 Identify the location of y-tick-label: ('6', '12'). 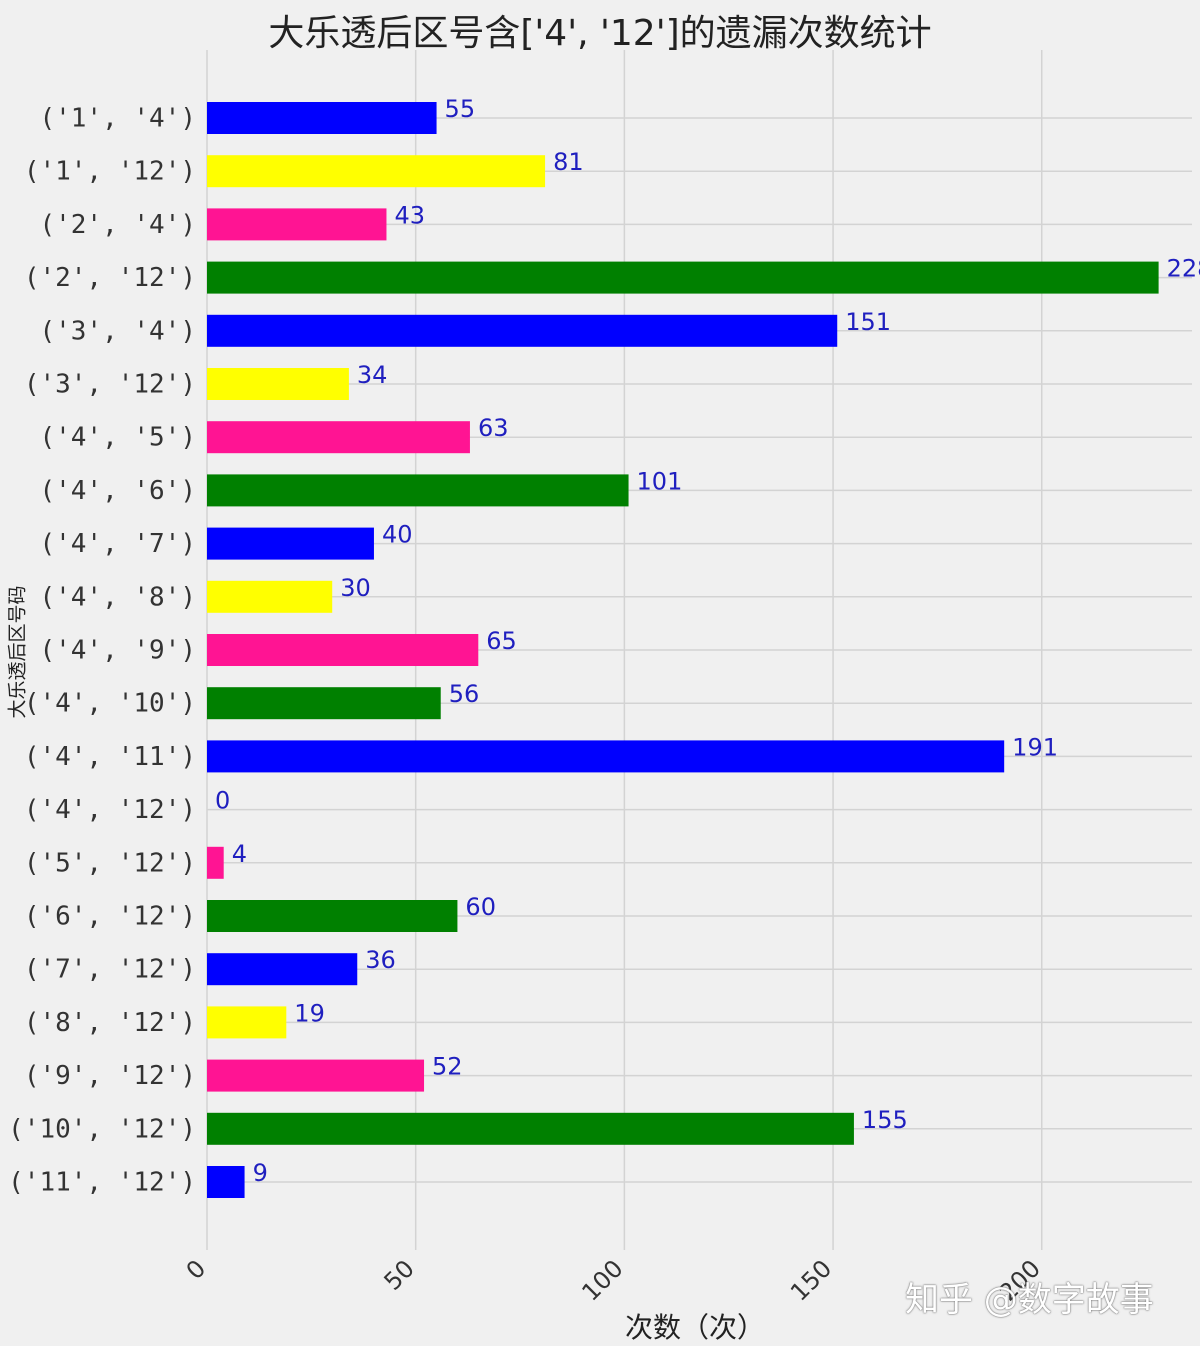
(110, 917).